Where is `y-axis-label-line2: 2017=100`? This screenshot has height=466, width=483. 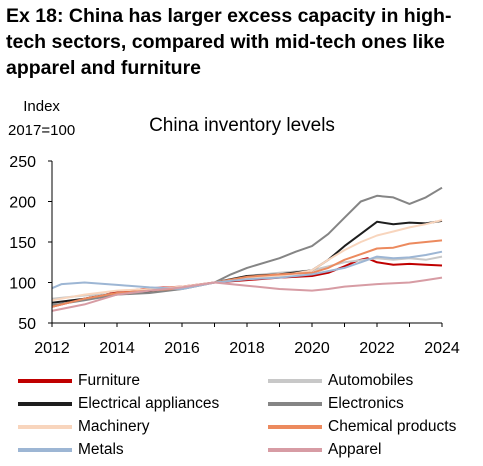 y-axis-label-line2: 2017=100 is located at coordinates (42, 130).